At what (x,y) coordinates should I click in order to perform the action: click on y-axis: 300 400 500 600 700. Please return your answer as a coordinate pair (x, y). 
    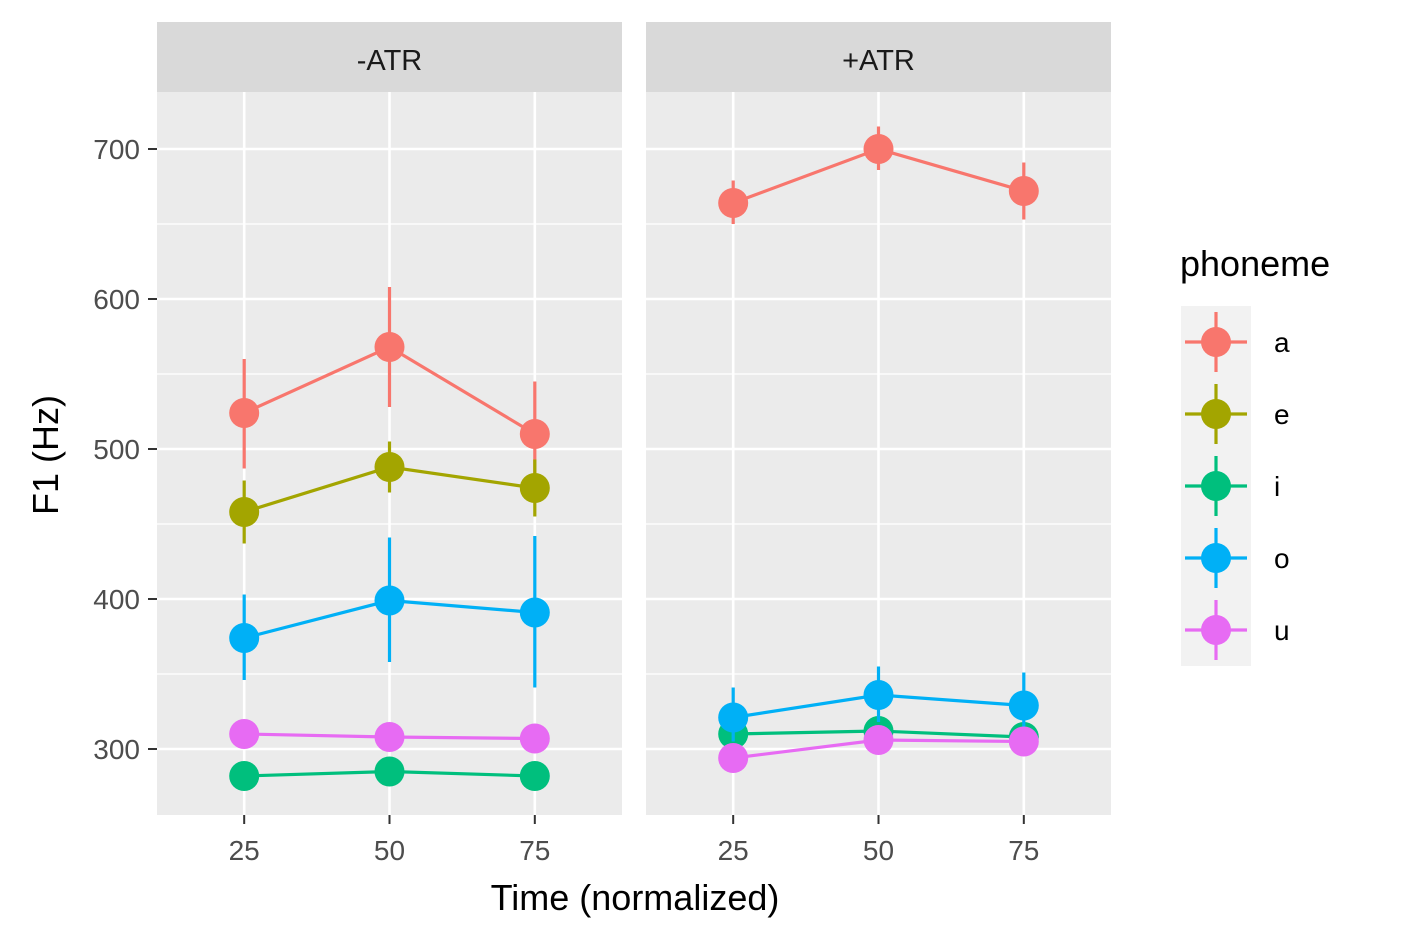
    Looking at the image, I should click on (125, 449).